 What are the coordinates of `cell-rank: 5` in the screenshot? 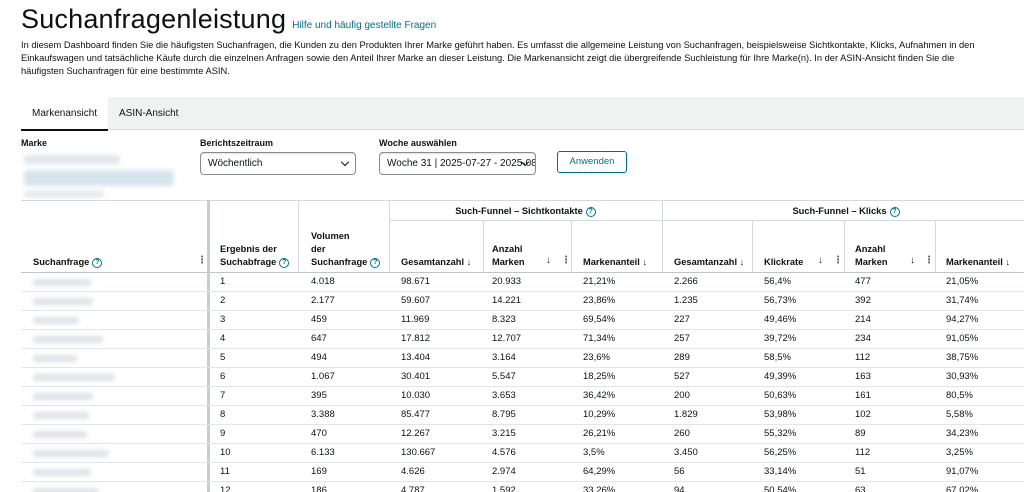 It's located at (223, 357).